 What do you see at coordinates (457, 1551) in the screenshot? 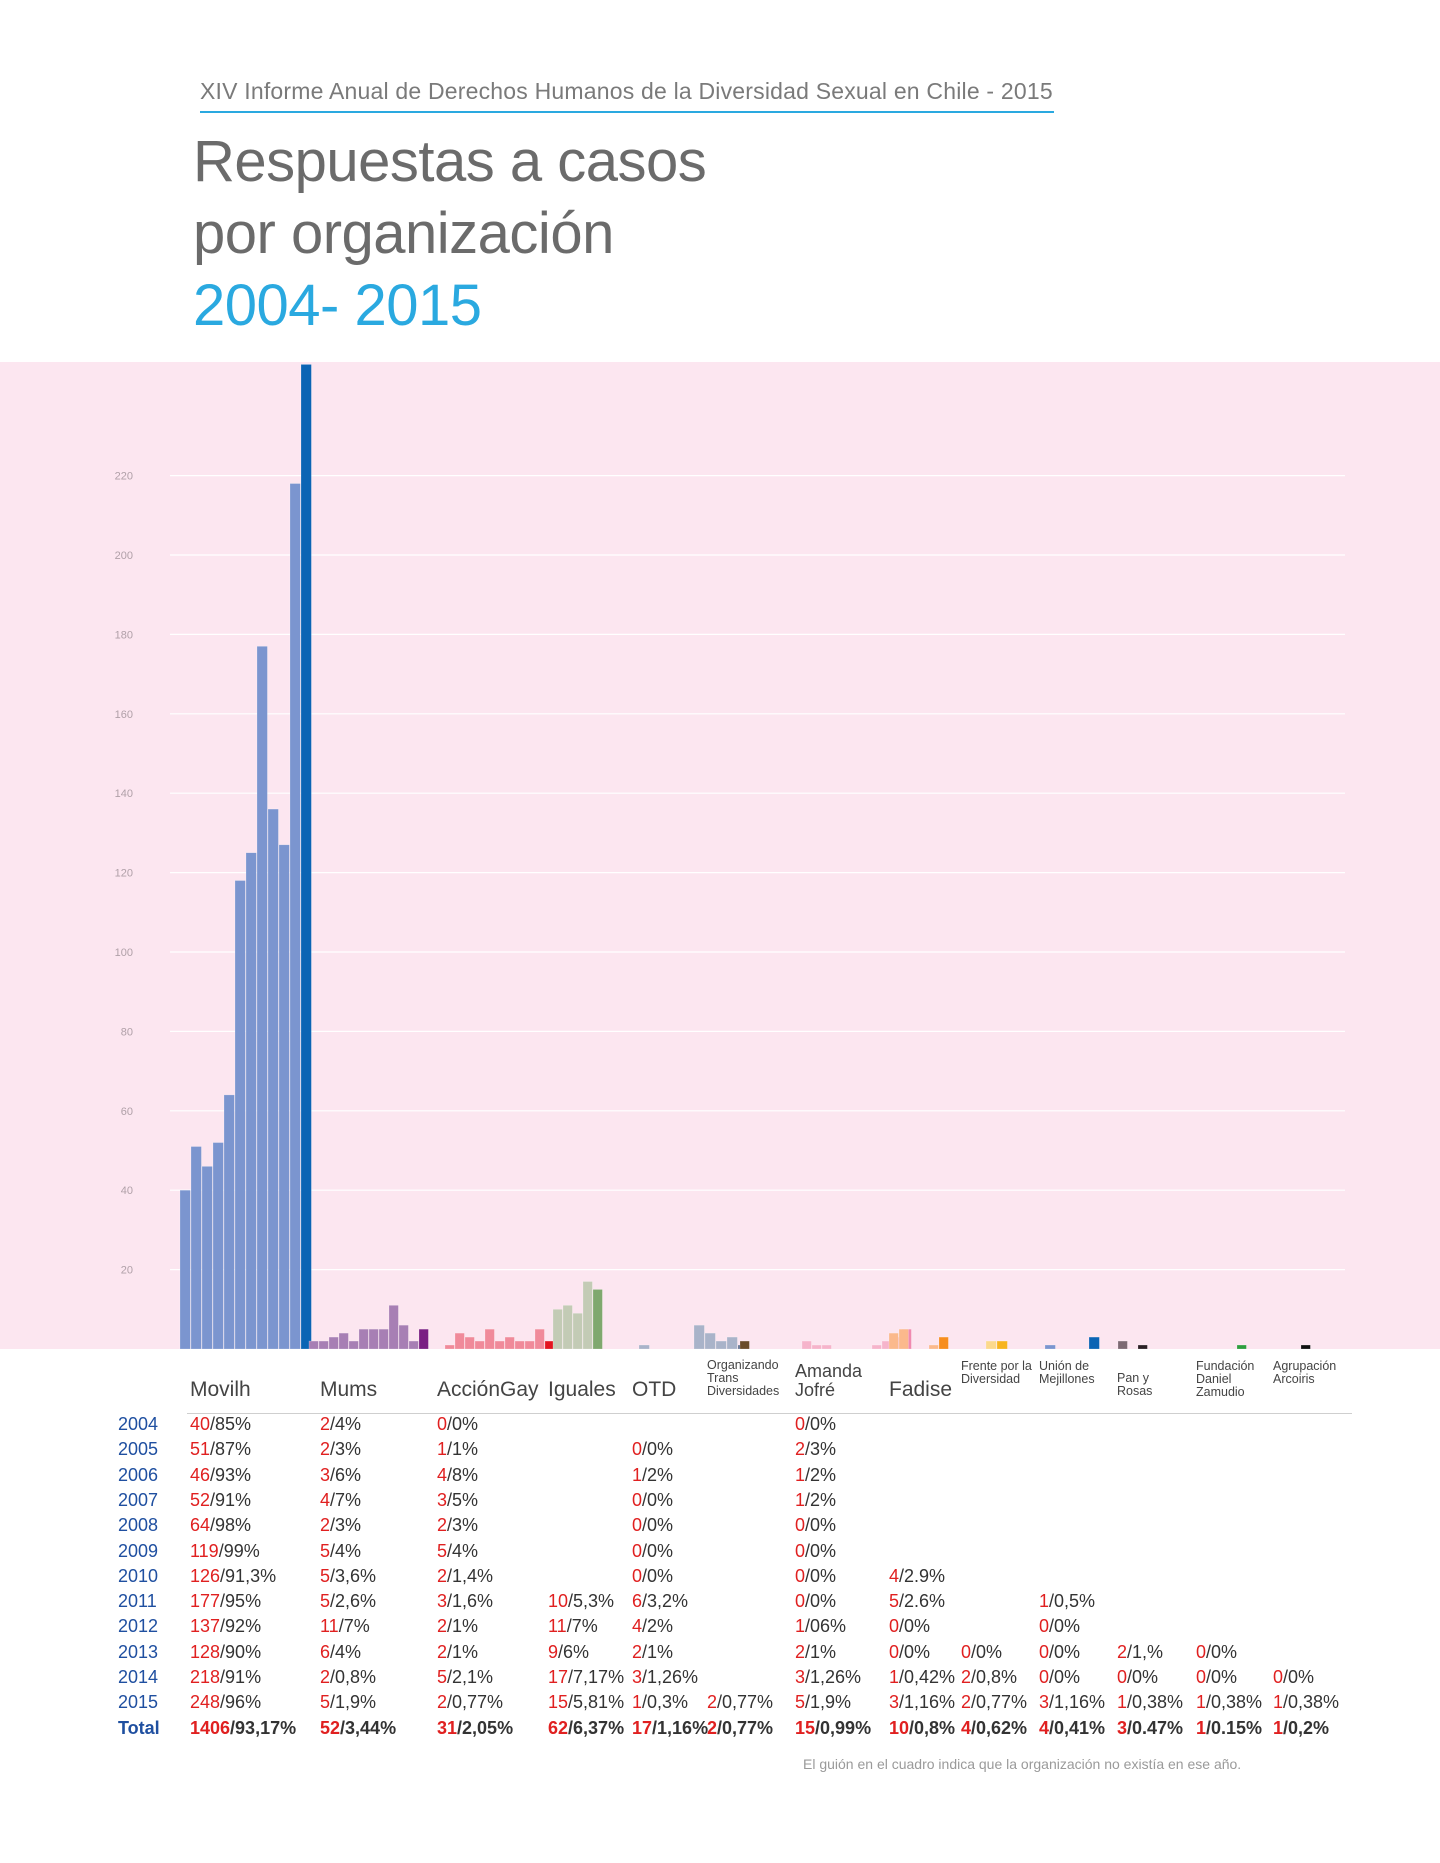
I see `table-cell: 5/4%` at bounding box center [457, 1551].